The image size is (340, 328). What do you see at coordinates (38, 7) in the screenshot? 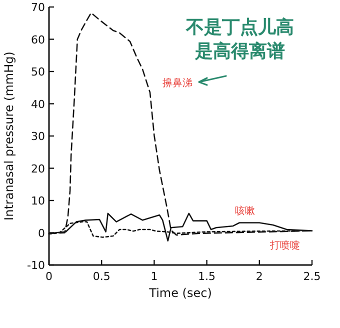
I see `y-tick-label: 70` at bounding box center [38, 7].